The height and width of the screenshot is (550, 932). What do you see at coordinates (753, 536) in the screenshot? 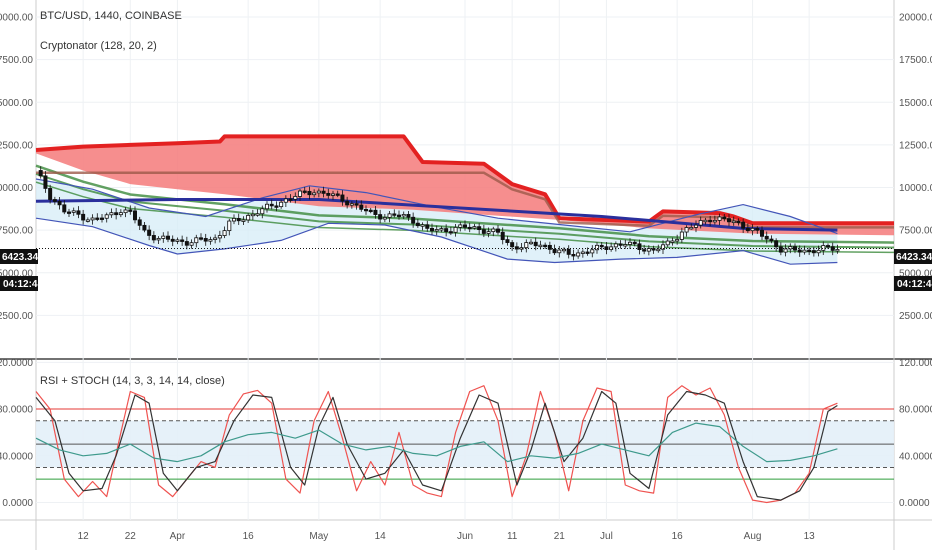
I see `x-tick-label: Aug` at bounding box center [753, 536].